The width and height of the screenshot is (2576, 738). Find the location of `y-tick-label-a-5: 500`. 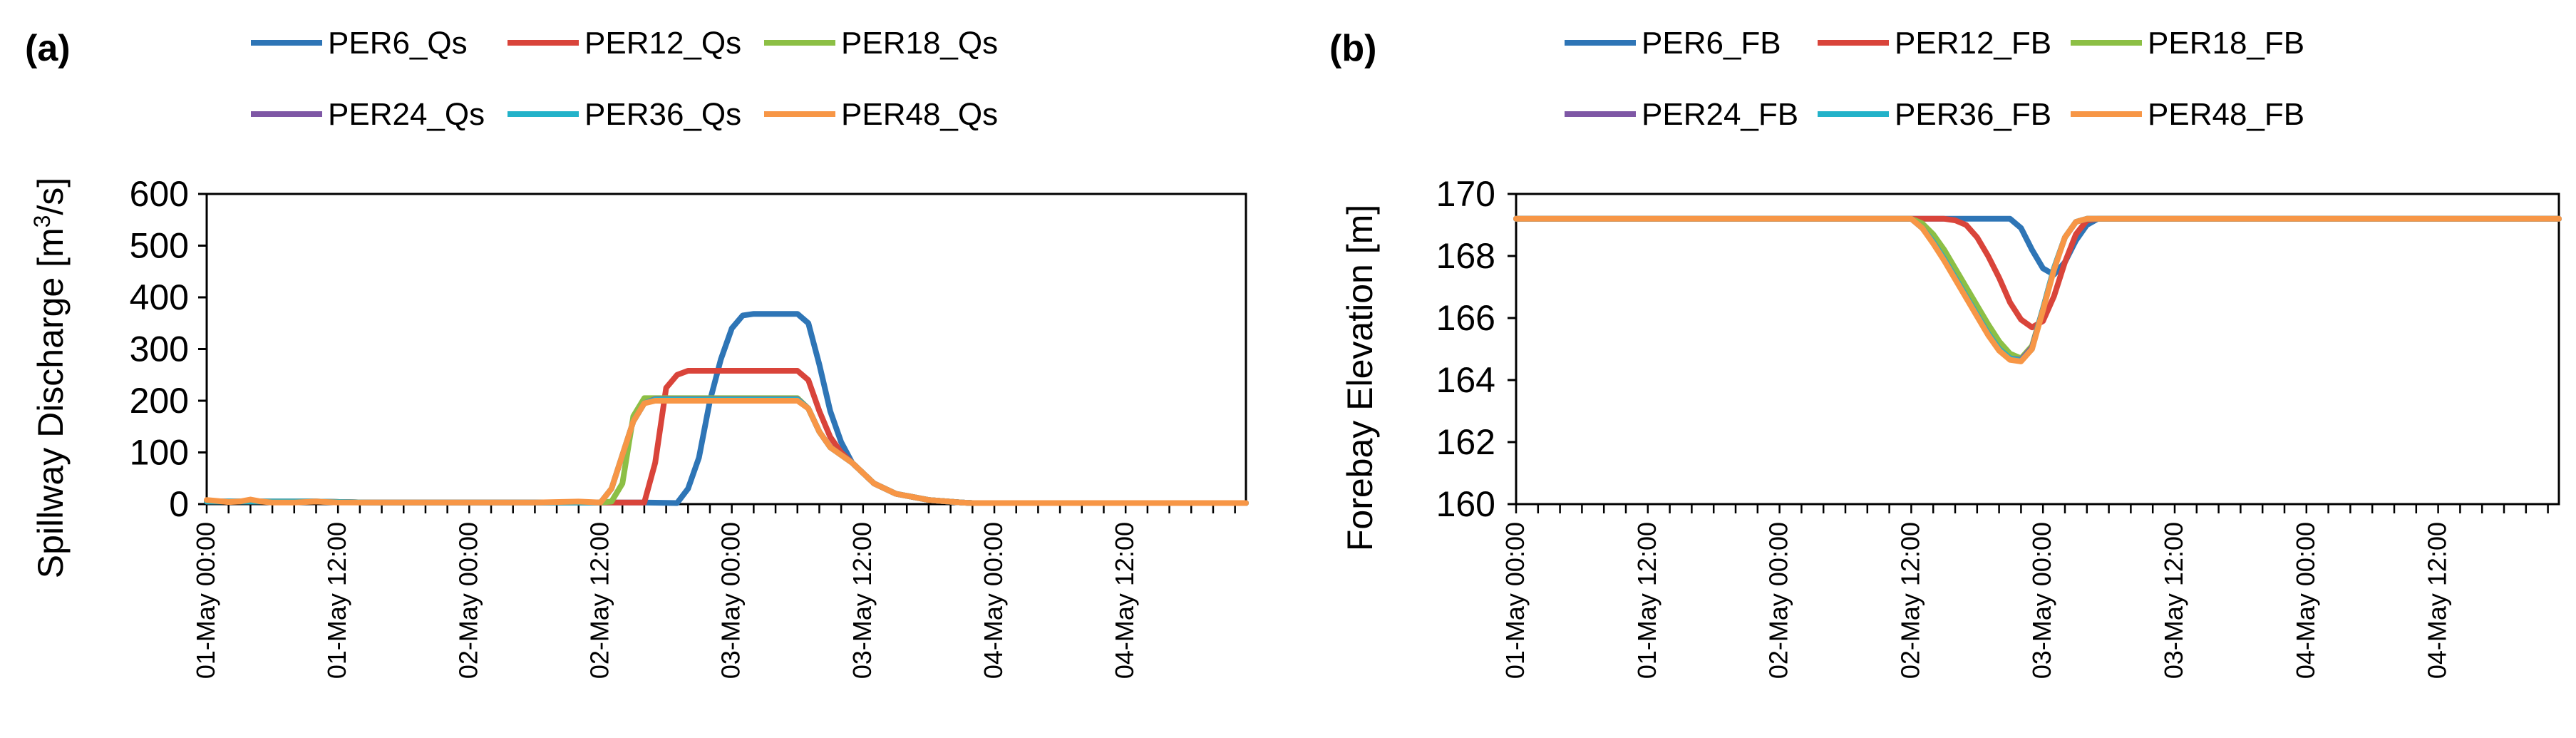

y-tick-label-a-5: 500 is located at coordinates (159, 246).